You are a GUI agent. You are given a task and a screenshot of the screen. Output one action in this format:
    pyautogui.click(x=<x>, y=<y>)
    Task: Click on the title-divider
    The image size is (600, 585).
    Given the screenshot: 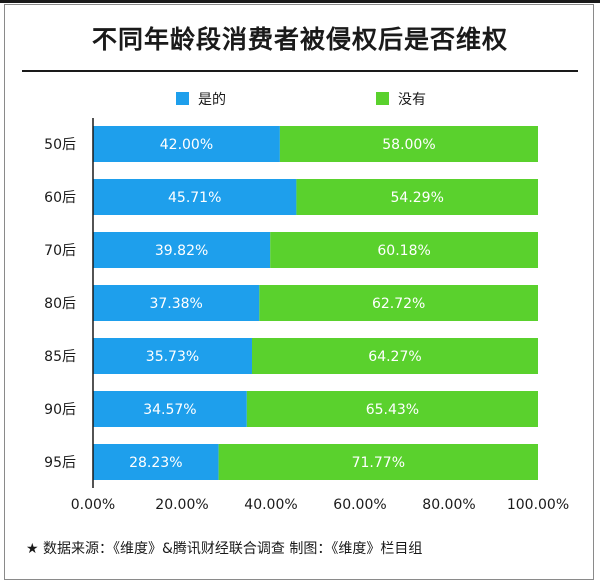 What is the action you would take?
    pyautogui.click(x=300, y=71)
    